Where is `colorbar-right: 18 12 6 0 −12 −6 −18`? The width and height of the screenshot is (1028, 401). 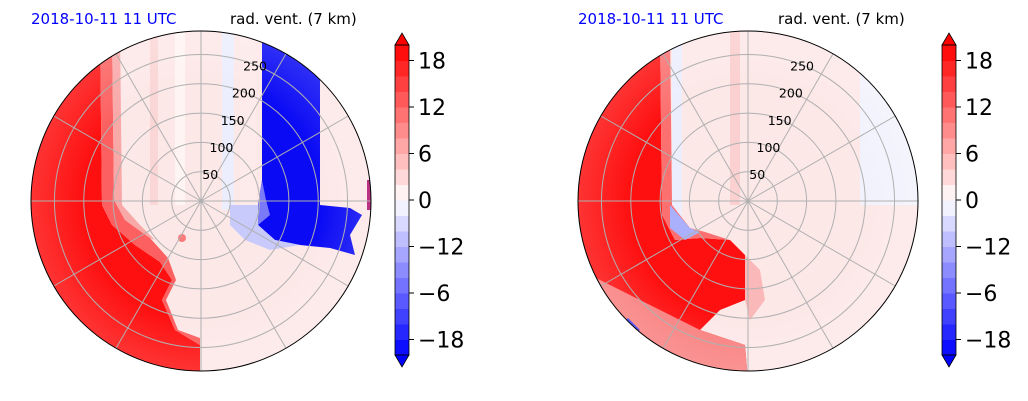 colorbar-right: 18 12 6 0 −12 −6 −18 is located at coordinates (976, 200).